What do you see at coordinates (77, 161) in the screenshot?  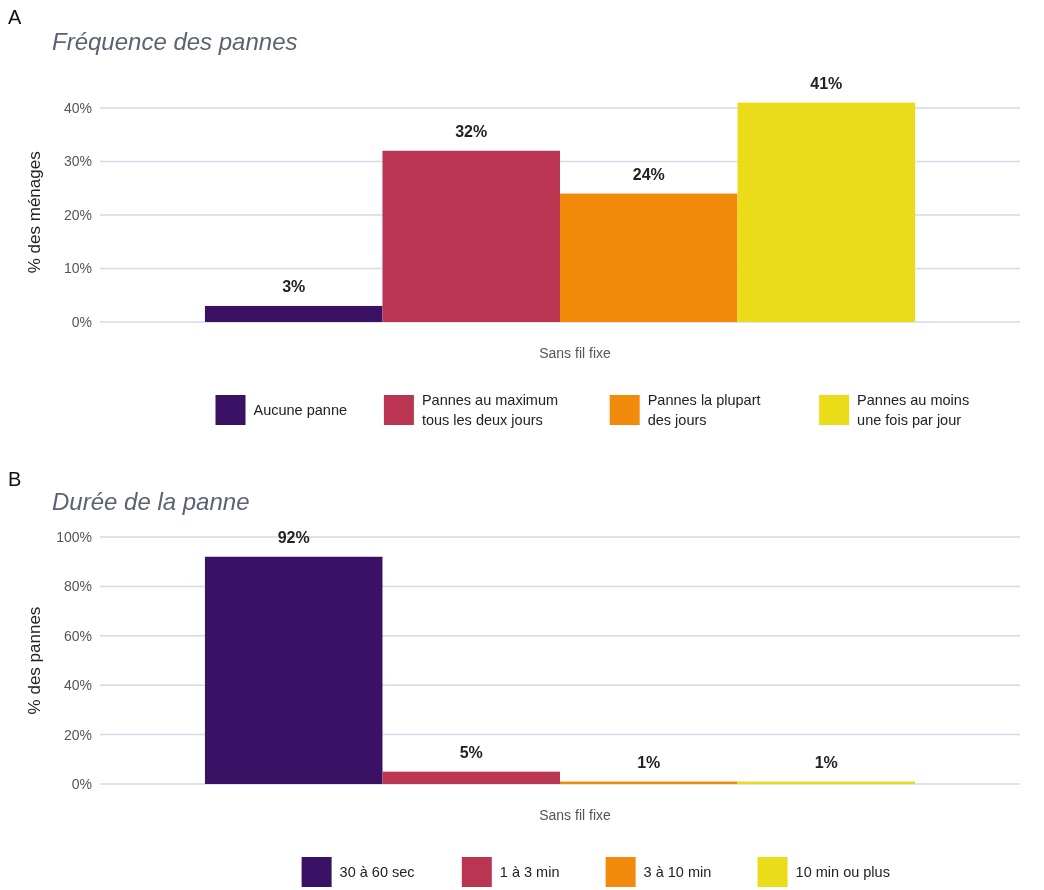 I see `y-tick-label: 30%` at bounding box center [77, 161].